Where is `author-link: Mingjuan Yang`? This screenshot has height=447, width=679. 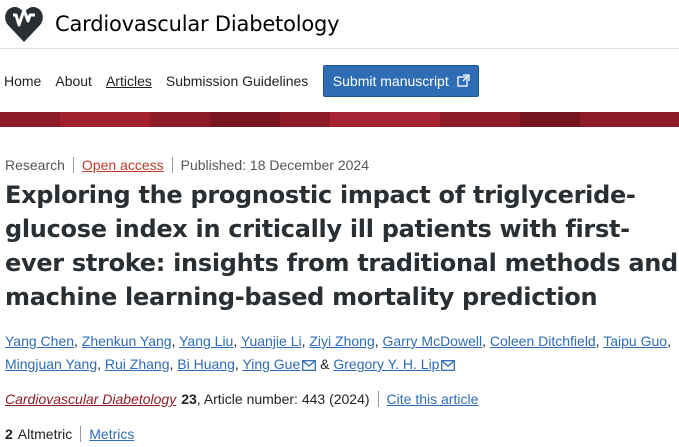
author-link: Mingjuan Yang is located at coordinates (51, 364).